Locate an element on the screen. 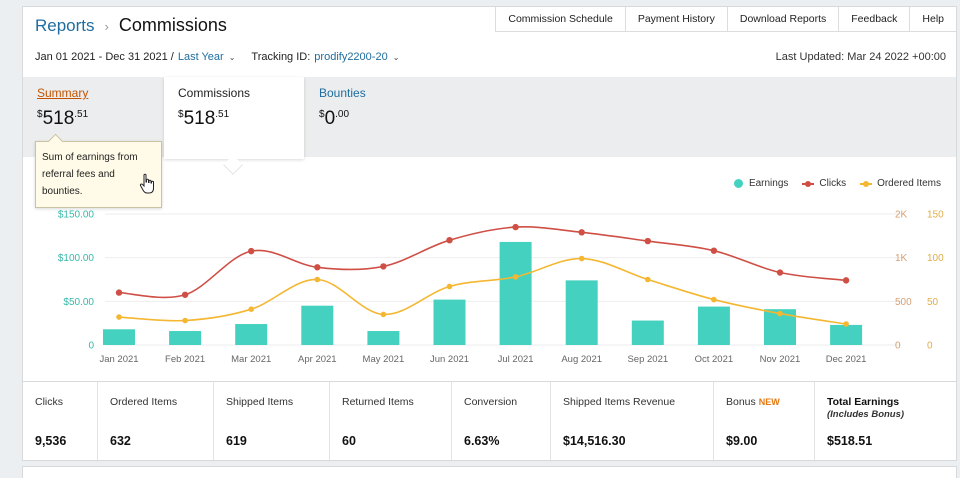  ordered-items-line is located at coordinates (482, 291).